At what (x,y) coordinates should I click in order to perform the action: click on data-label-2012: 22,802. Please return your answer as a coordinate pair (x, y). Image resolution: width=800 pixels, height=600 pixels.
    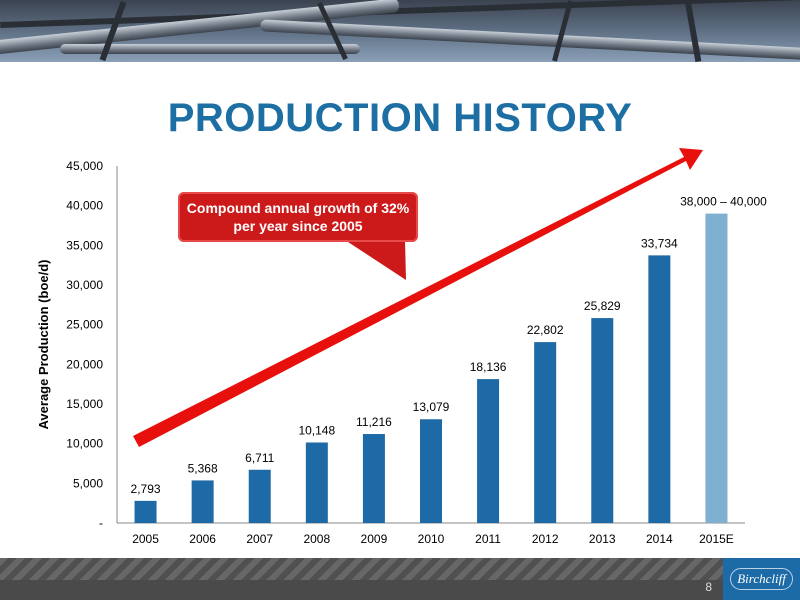
    Looking at the image, I should click on (545, 330).